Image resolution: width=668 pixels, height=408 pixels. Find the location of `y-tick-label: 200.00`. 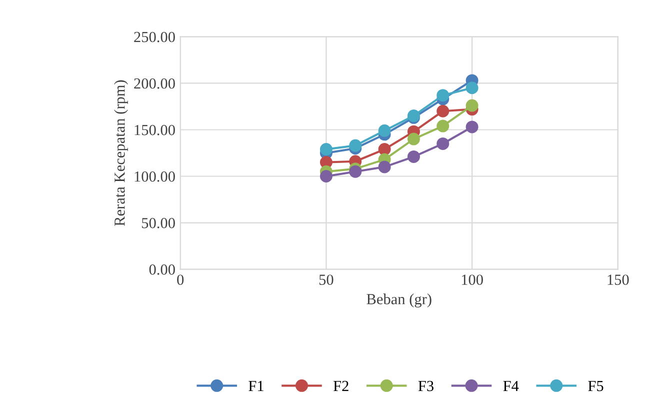

y-tick-label: 200.00 is located at coordinates (154, 83).